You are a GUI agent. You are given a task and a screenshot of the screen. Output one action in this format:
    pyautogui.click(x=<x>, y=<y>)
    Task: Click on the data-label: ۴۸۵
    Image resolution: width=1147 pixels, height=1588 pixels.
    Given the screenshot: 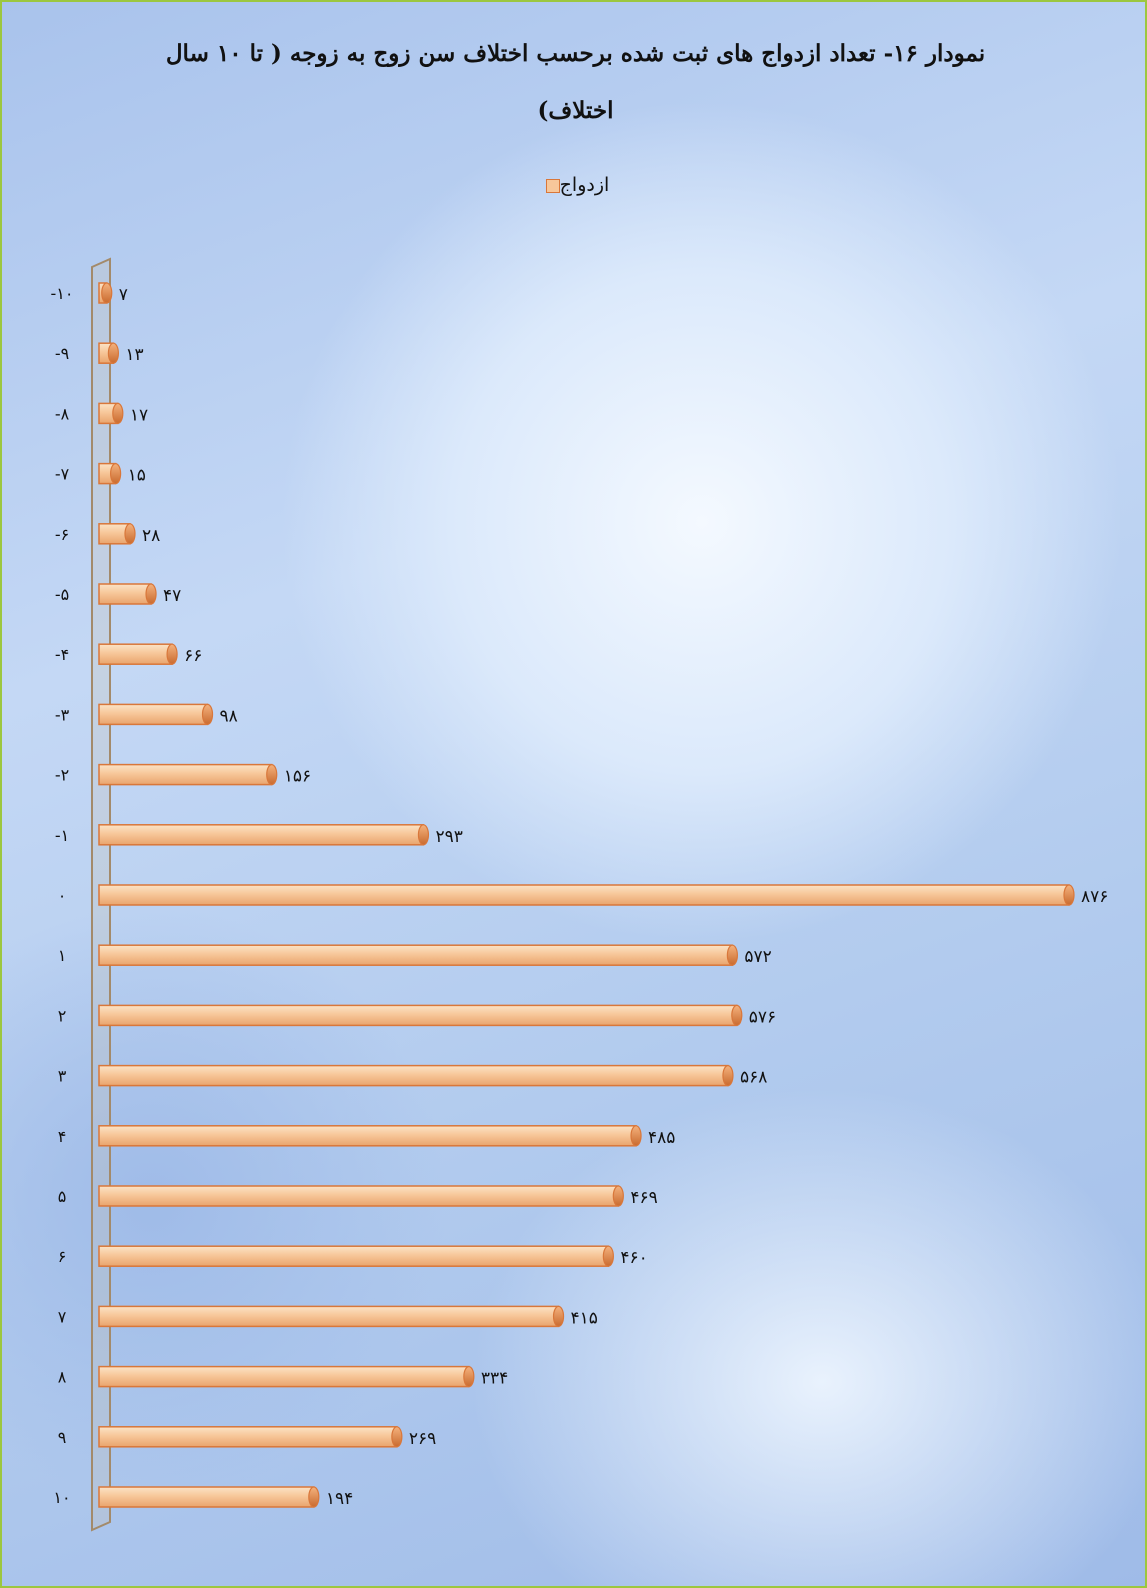 What is the action you would take?
    pyautogui.click(x=661, y=1138)
    